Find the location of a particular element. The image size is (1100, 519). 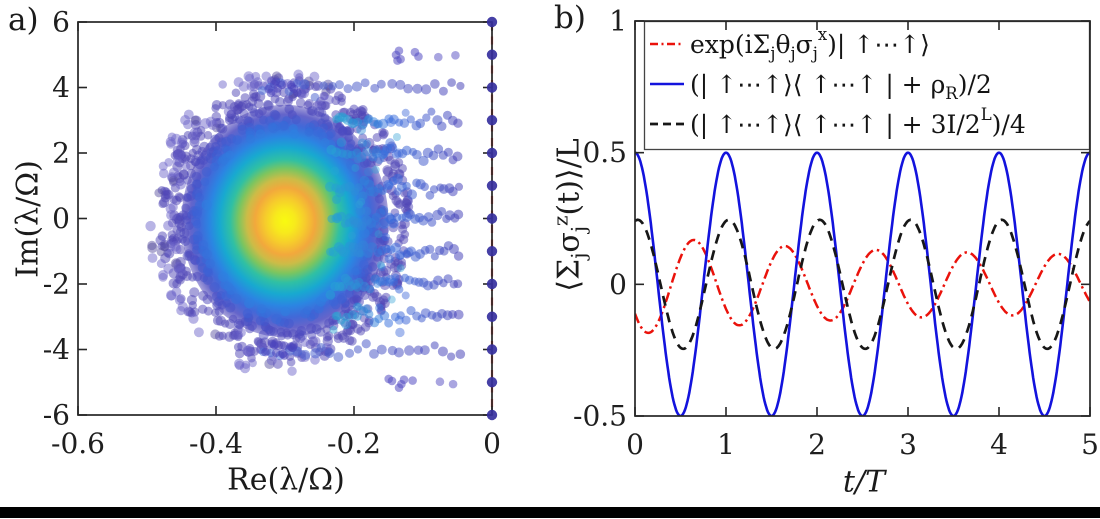

panel-b-x-tick-label: 3 is located at coordinates (908, 444).